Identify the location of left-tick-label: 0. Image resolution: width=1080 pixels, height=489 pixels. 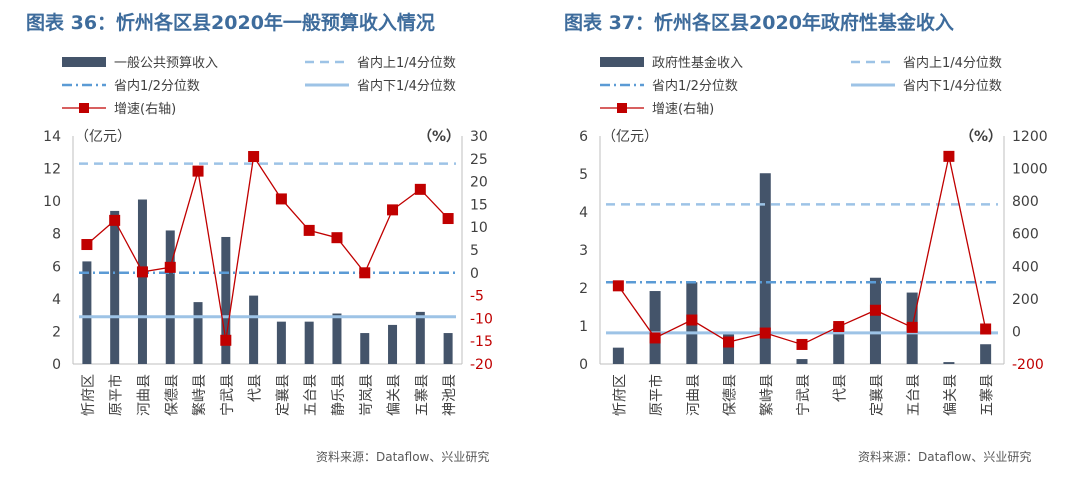
(56, 365).